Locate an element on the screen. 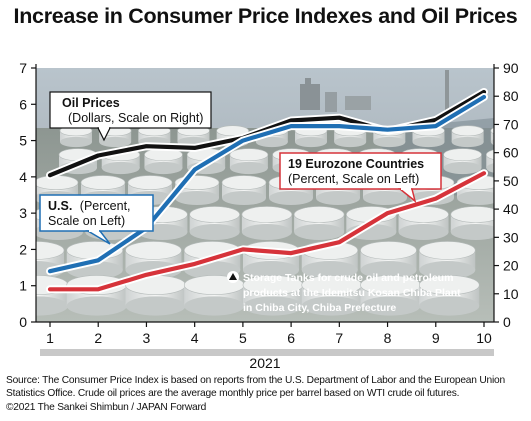 Image resolution: width=531 pixels, height=421 pixels. year-bar is located at coordinates (267, 352).